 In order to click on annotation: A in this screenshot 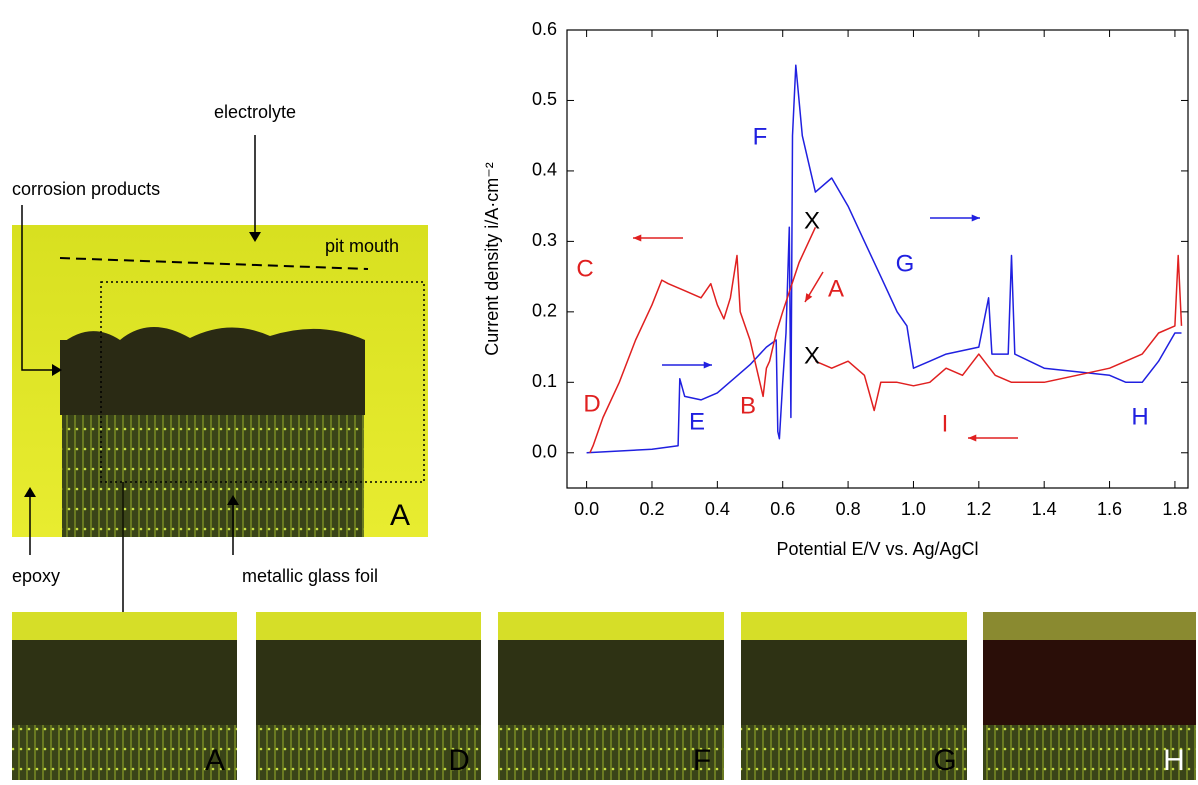, I will do `click(836, 288)`.